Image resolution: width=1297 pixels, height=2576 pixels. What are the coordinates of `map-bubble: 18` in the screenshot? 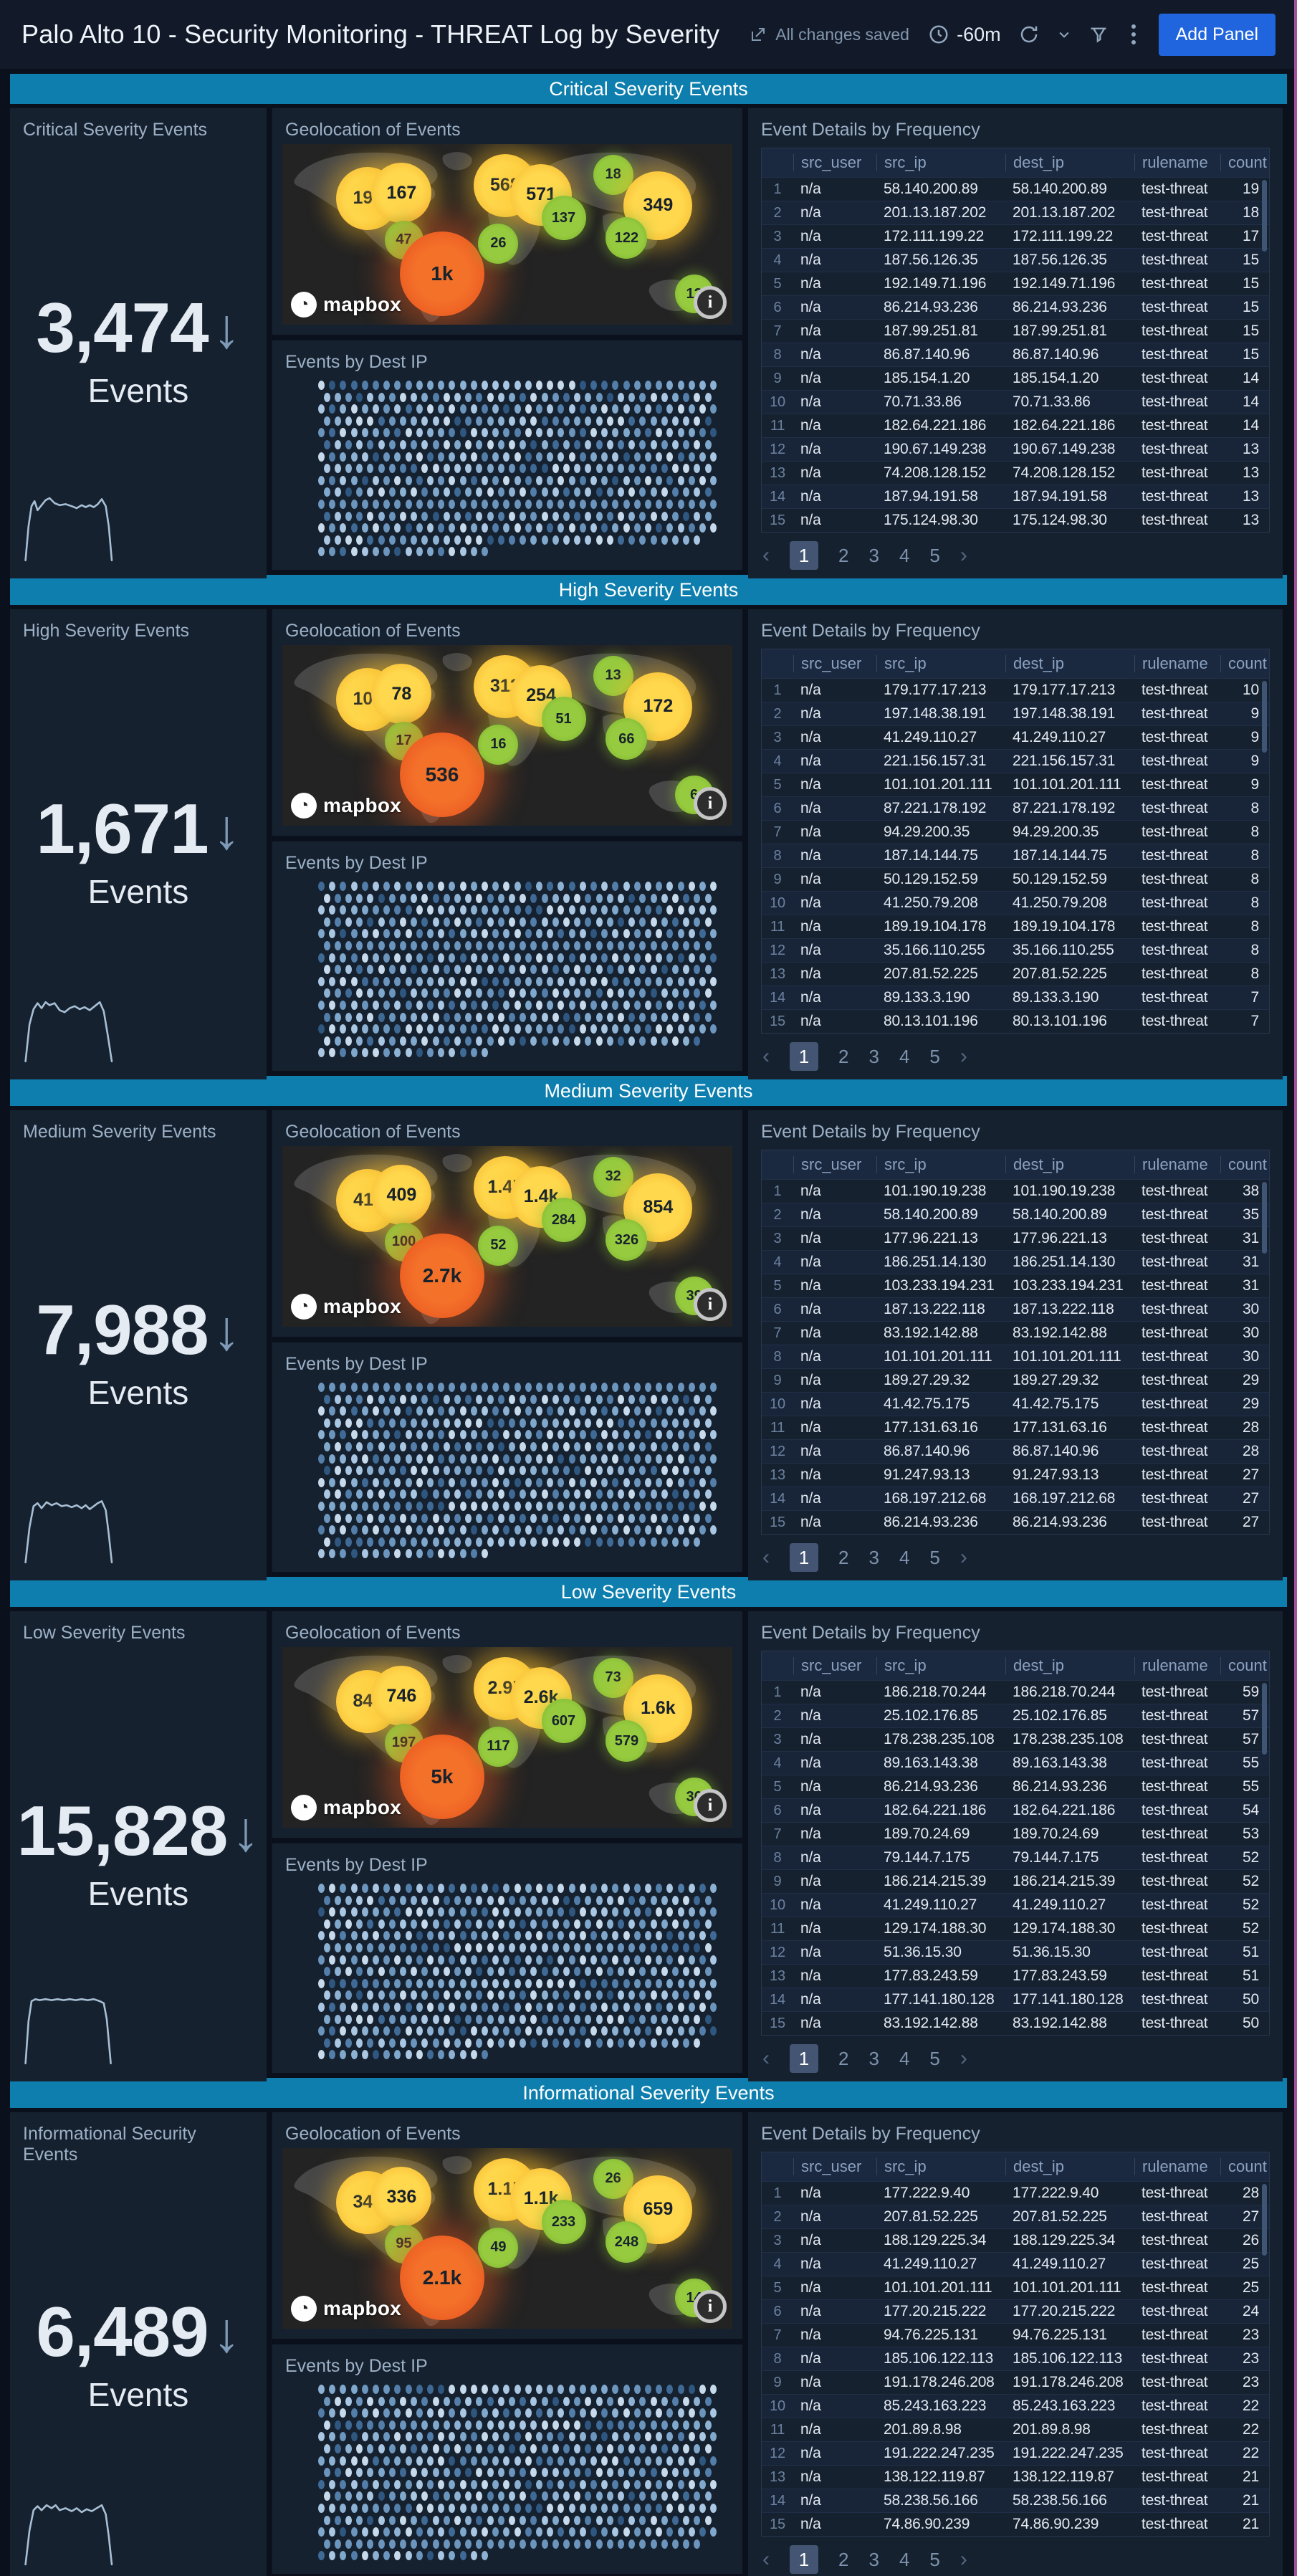 It's located at (613, 174).